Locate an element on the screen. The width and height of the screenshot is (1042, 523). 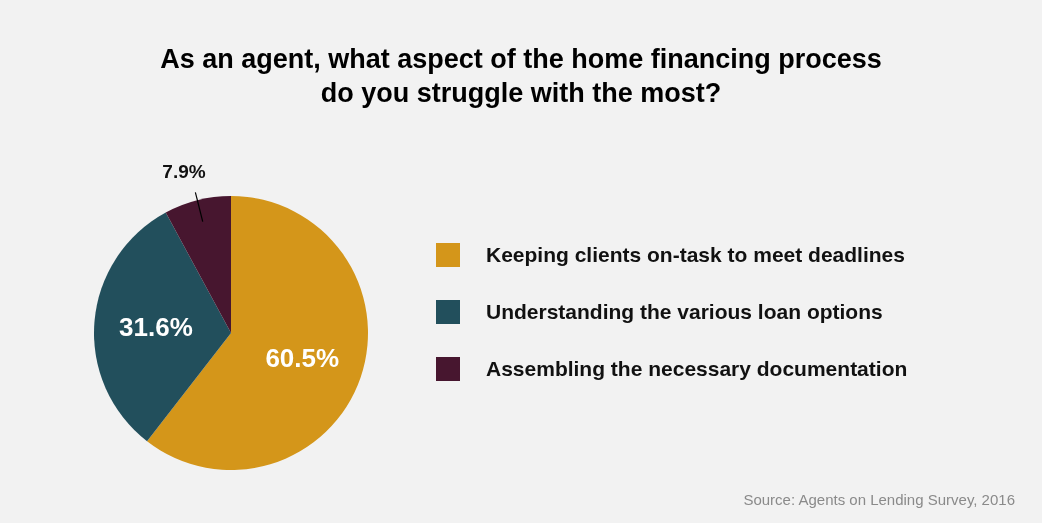
legend-label: Understanding the various loan options is located at coordinates (684, 312).